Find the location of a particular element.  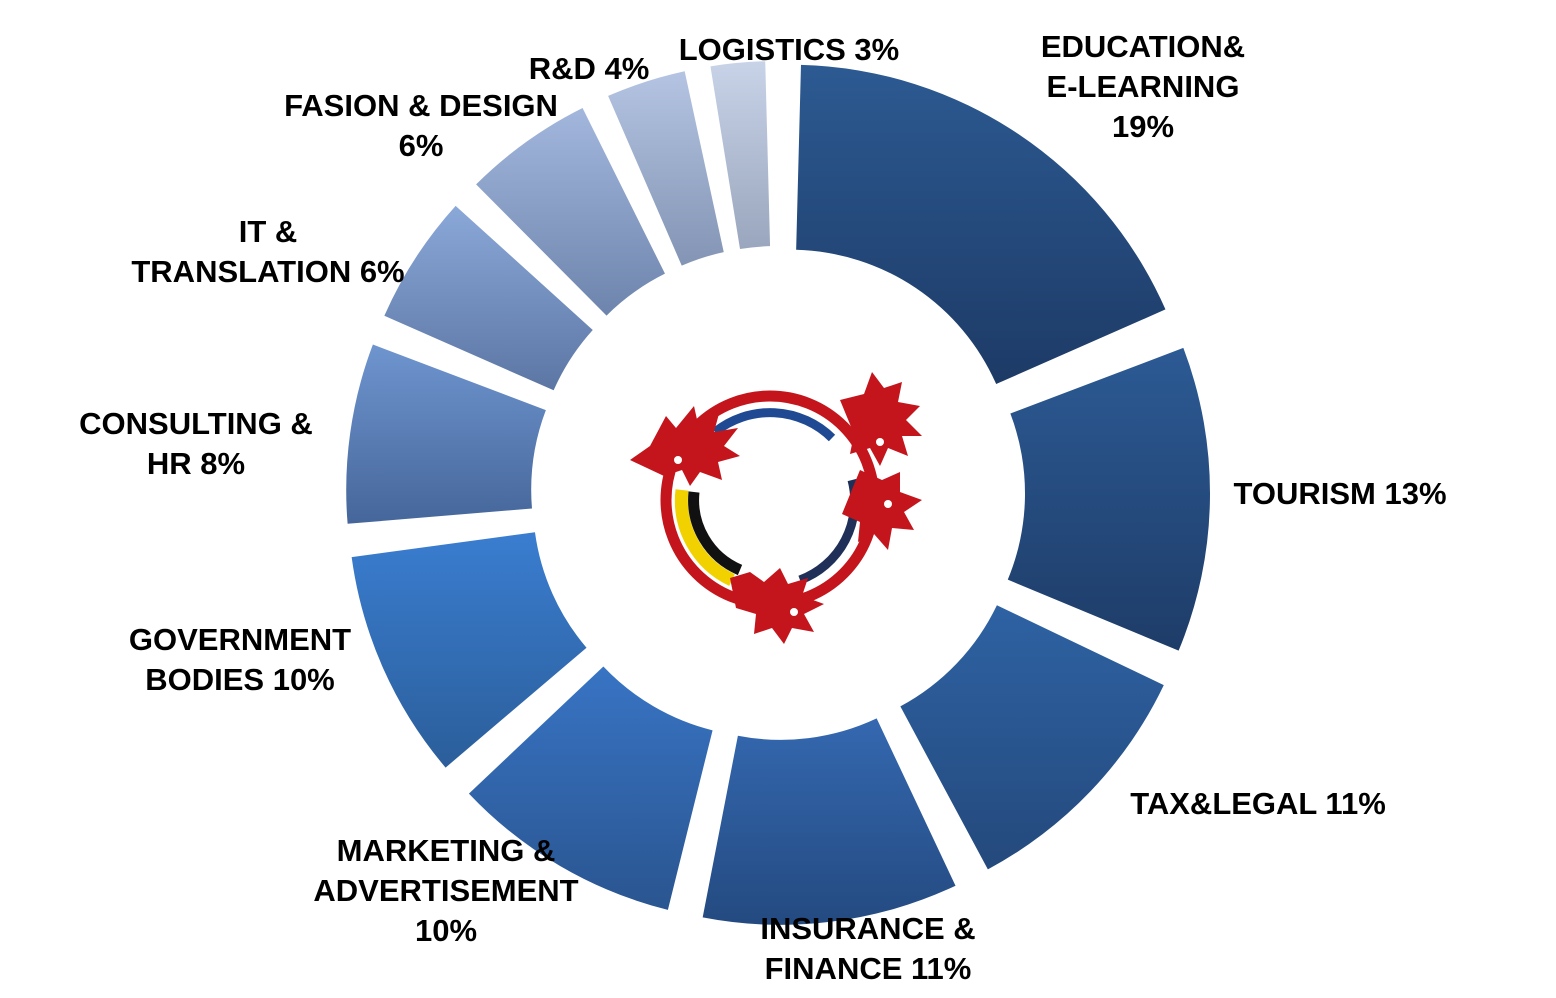

label-line: E-LEARNING is located at coordinates (1143, 86).